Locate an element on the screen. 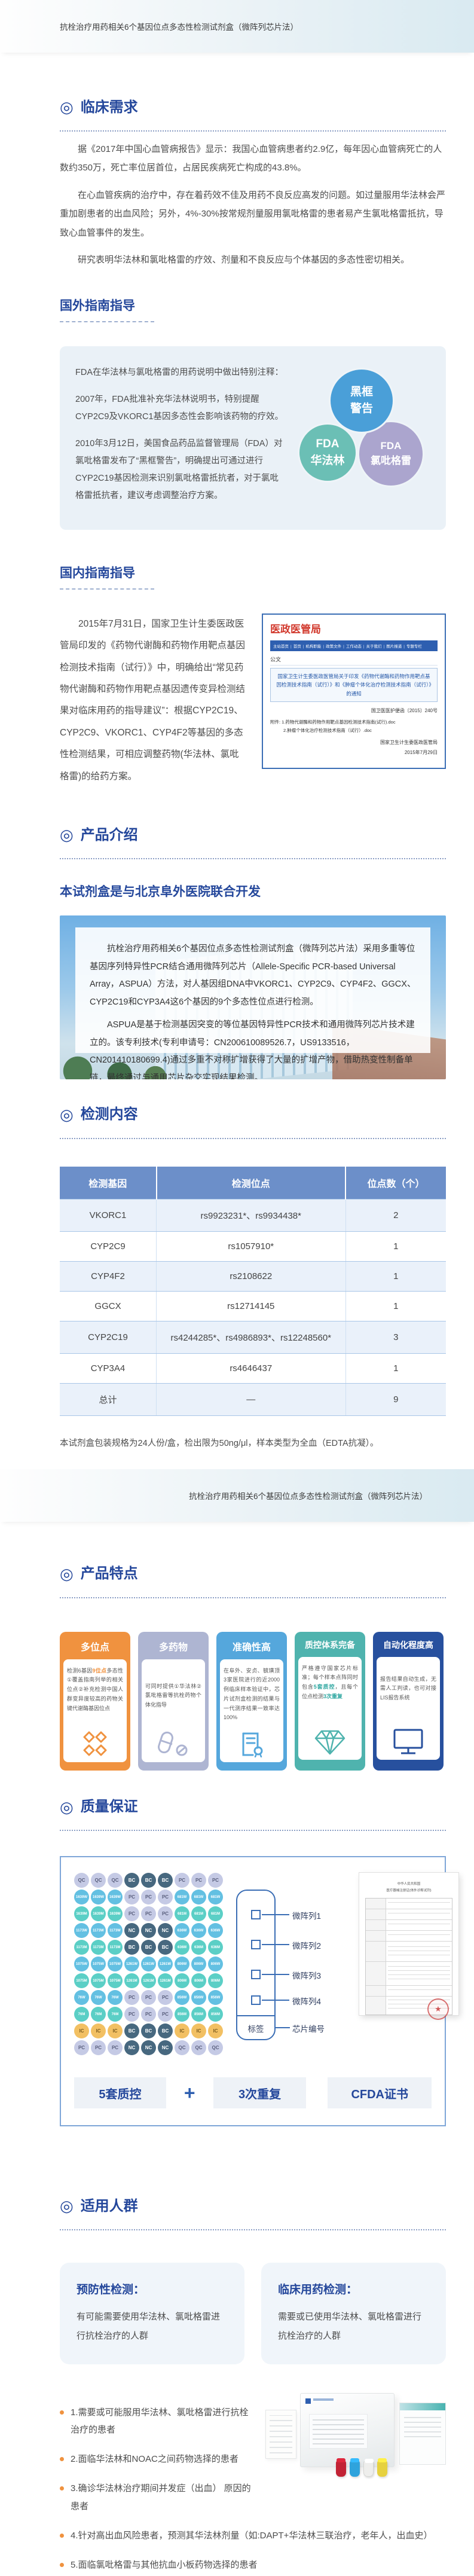 The width and height of the screenshot is (474, 2576). gov-issuer: 国家卫生计生委医政医管局 is located at coordinates (409, 742).